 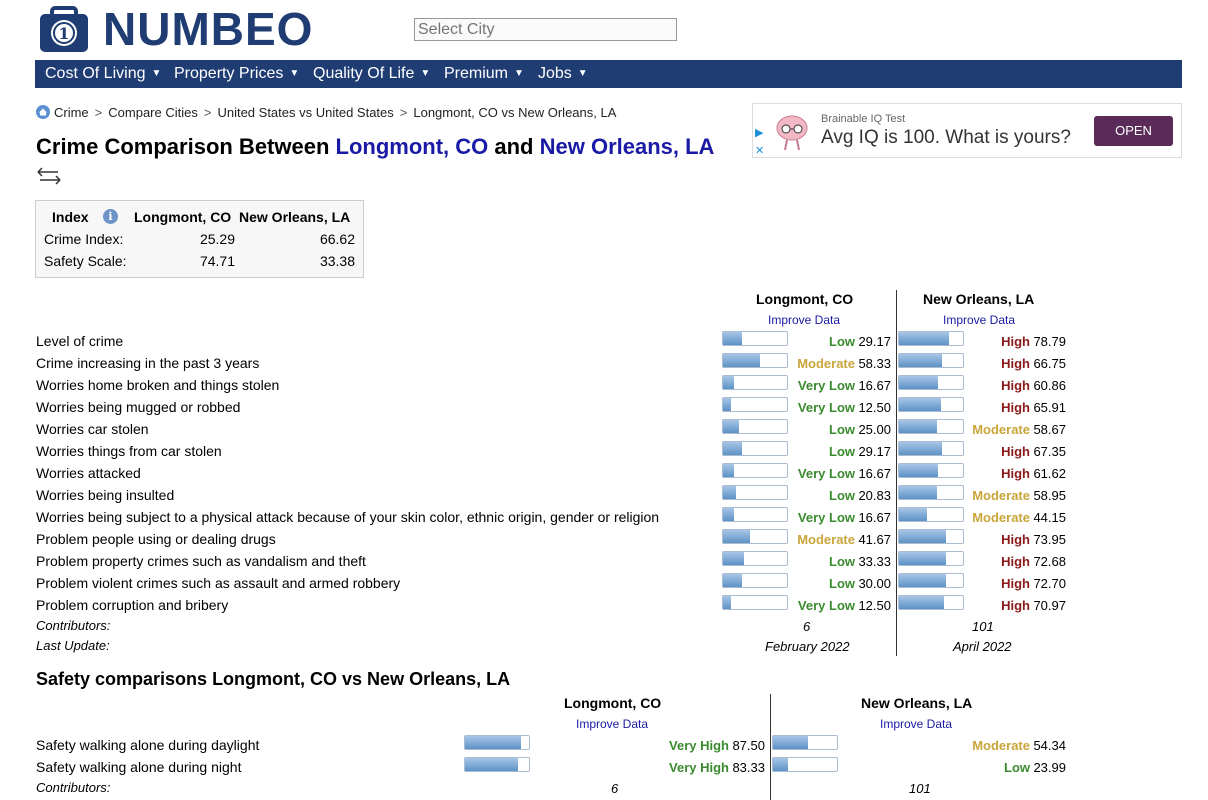 What do you see at coordinates (1049, 495) in the screenshot?
I see `city2-value: 58.95` at bounding box center [1049, 495].